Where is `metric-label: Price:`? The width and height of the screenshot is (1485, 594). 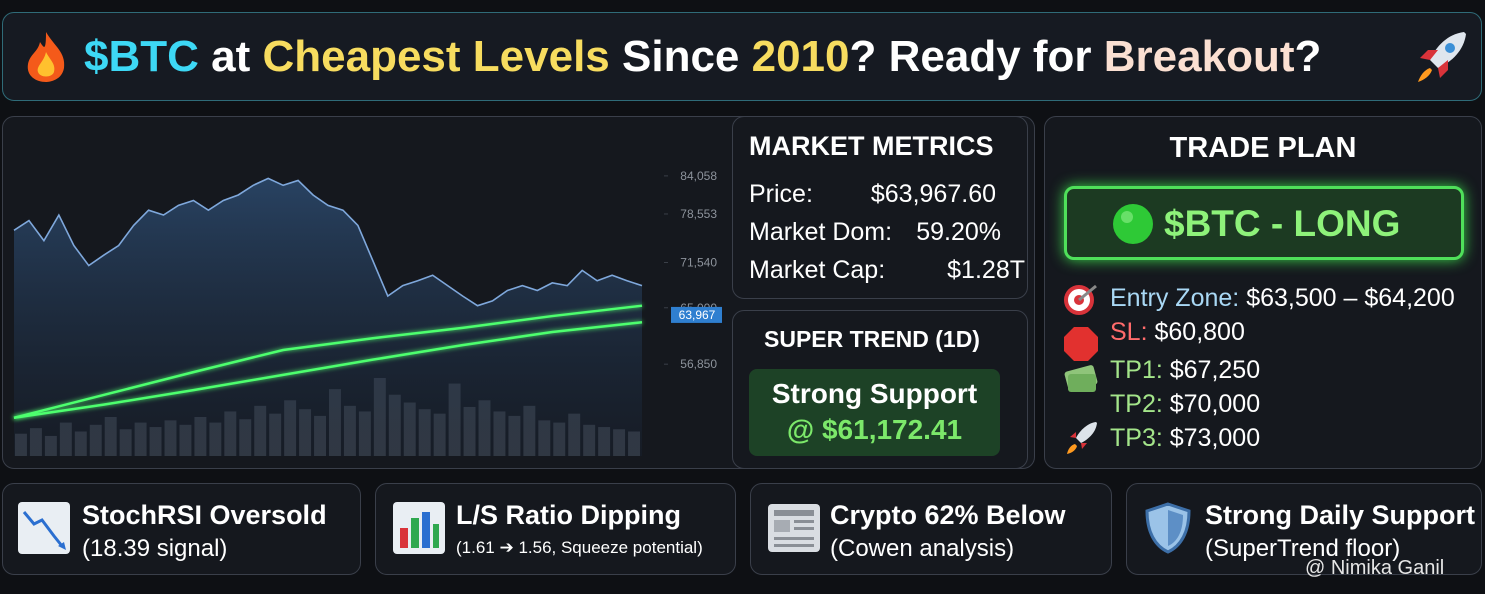
metric-label: Price: is located at coordinates (781, 194).